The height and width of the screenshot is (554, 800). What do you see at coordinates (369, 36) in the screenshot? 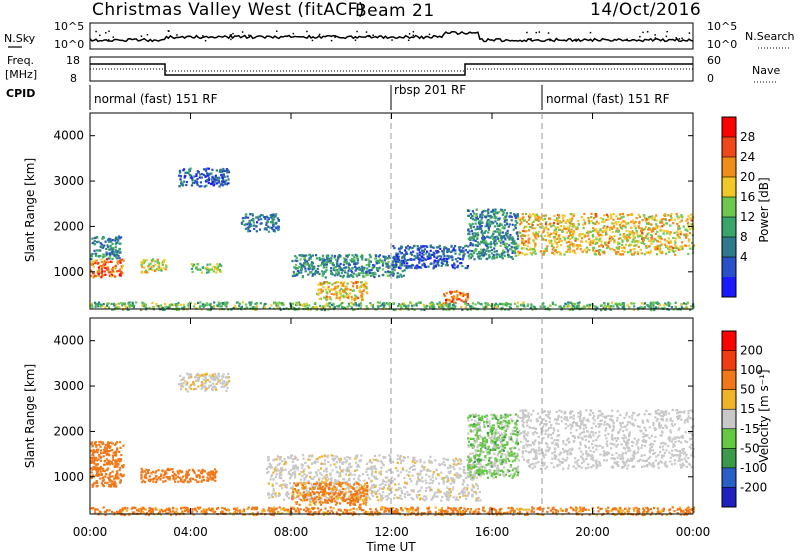
I see `noise-dot` at bounding box center [369, 36].